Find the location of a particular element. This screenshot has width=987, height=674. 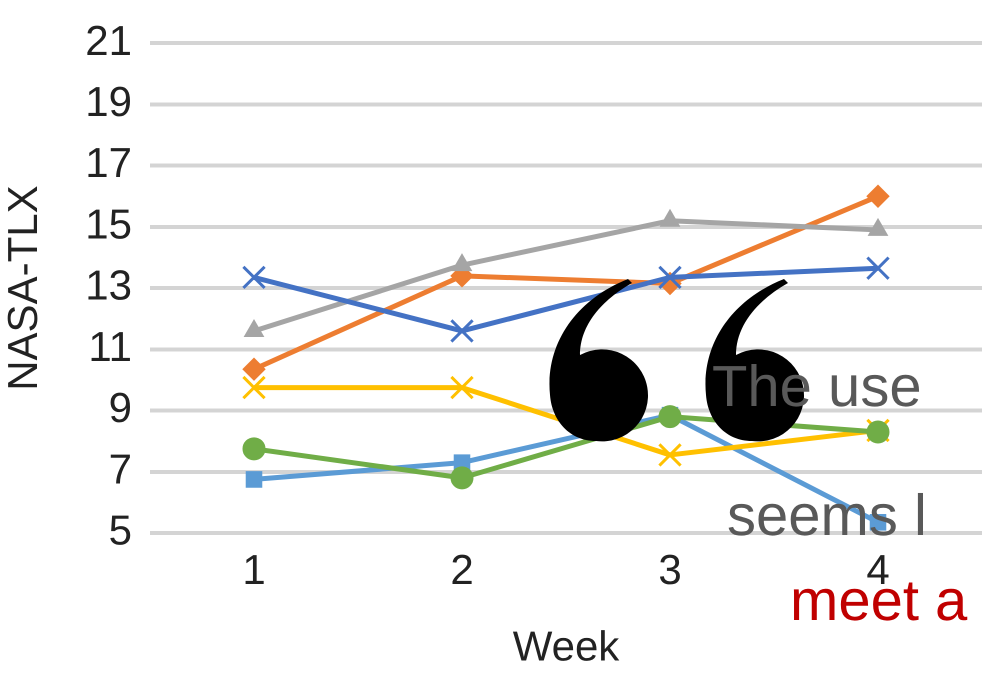

y-tick-label: 13 is located at coordinates (108, 285).